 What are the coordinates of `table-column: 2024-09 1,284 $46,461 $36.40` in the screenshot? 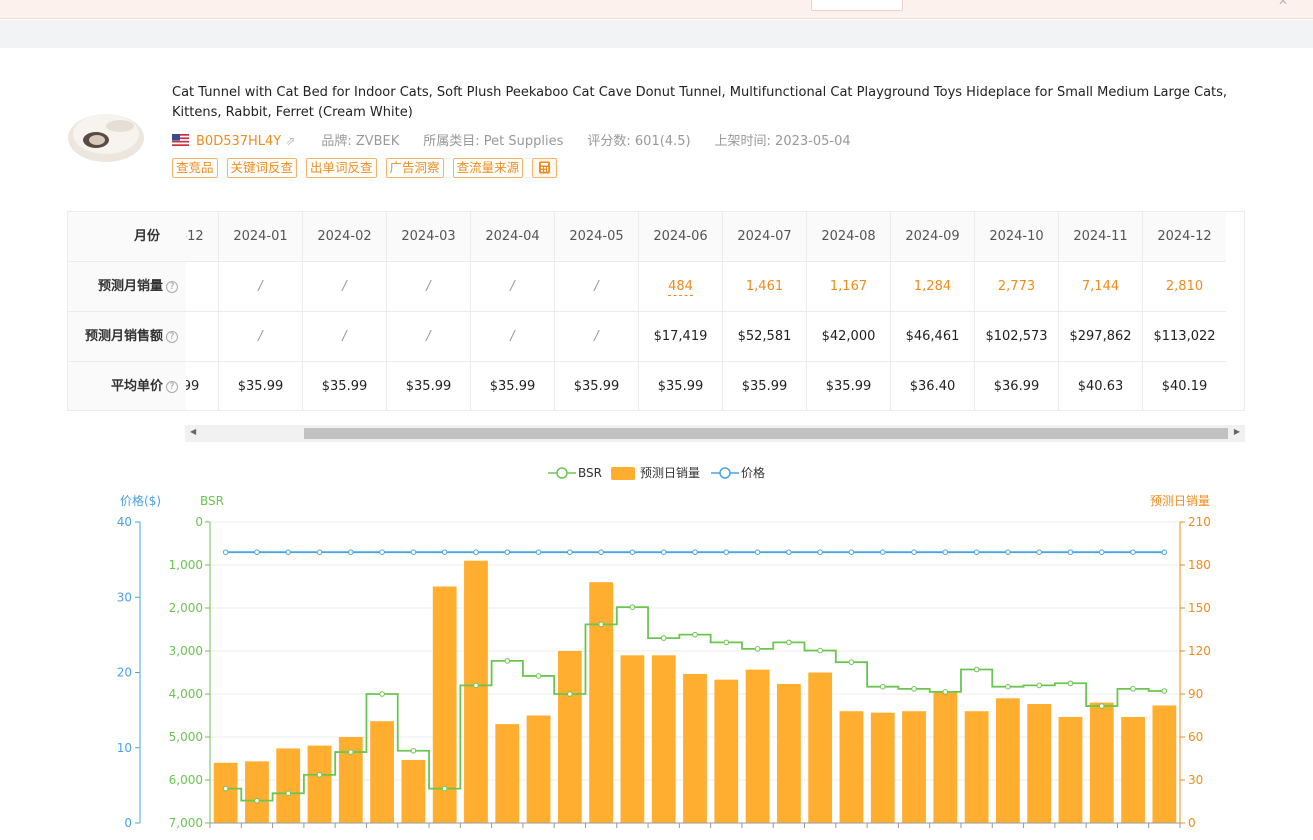 It's located at (932, 311).